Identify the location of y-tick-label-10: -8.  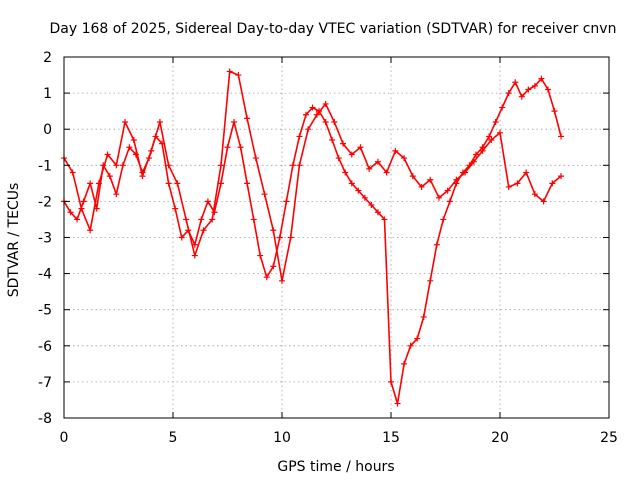
(45, 419).